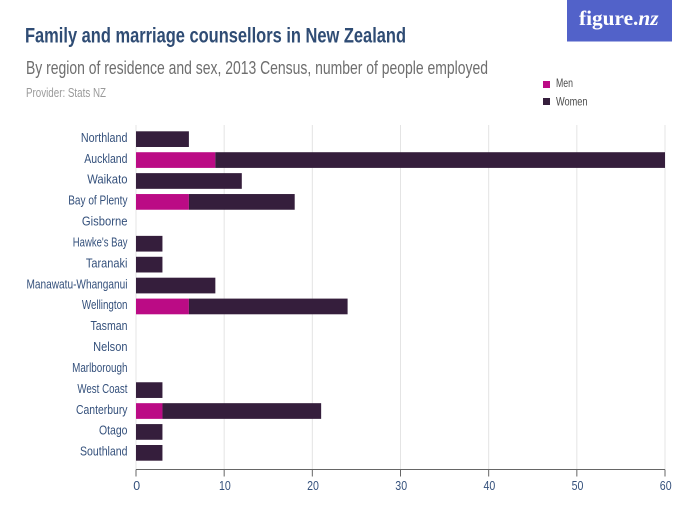 The width and height of the screenshot is (700, 525). I want to click on svg-text: Taranaki, so click(107, 263).